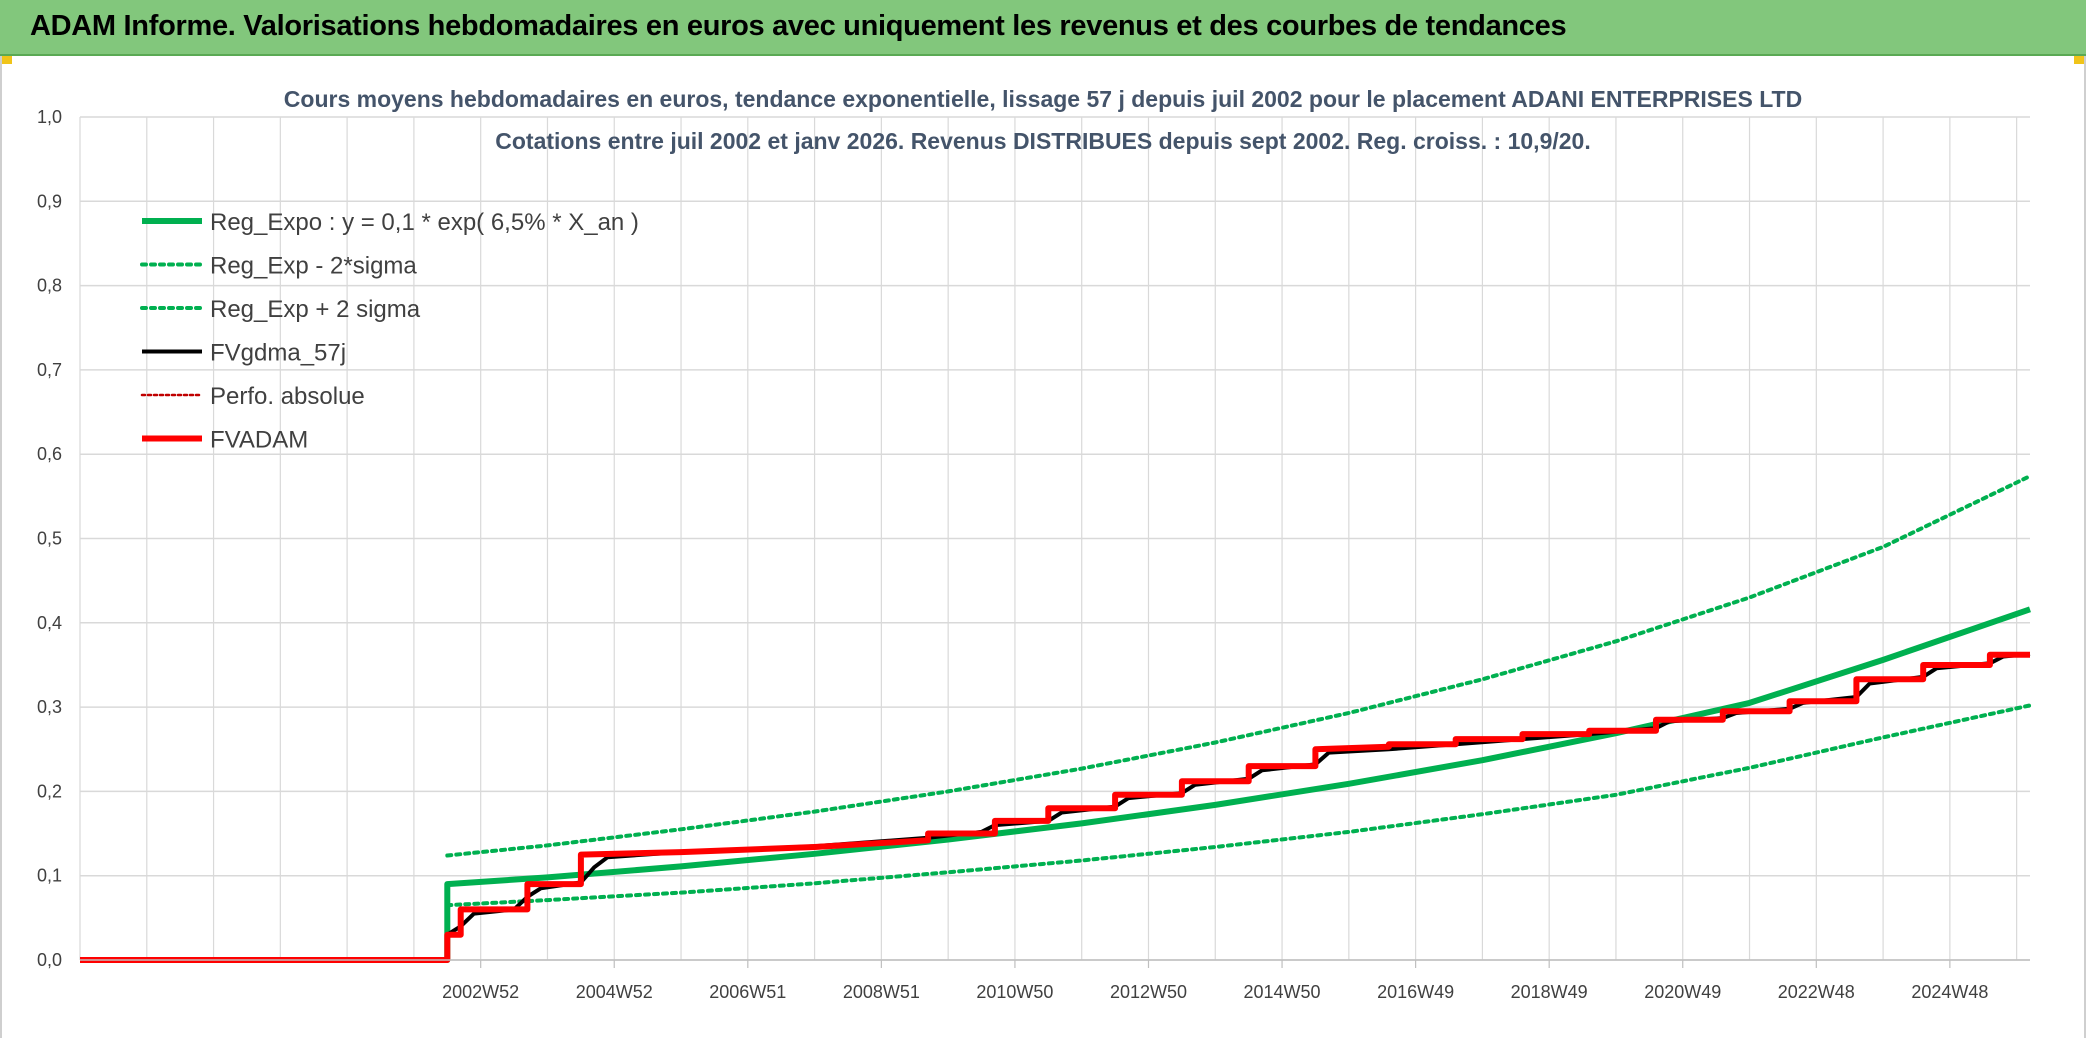 This screenshot has height=1038, width=2086. What do you see at coordinates (1148, 992) in the screenshot?
I see `x-tick-label: 2012W50` at bounding box center [1148, 992].